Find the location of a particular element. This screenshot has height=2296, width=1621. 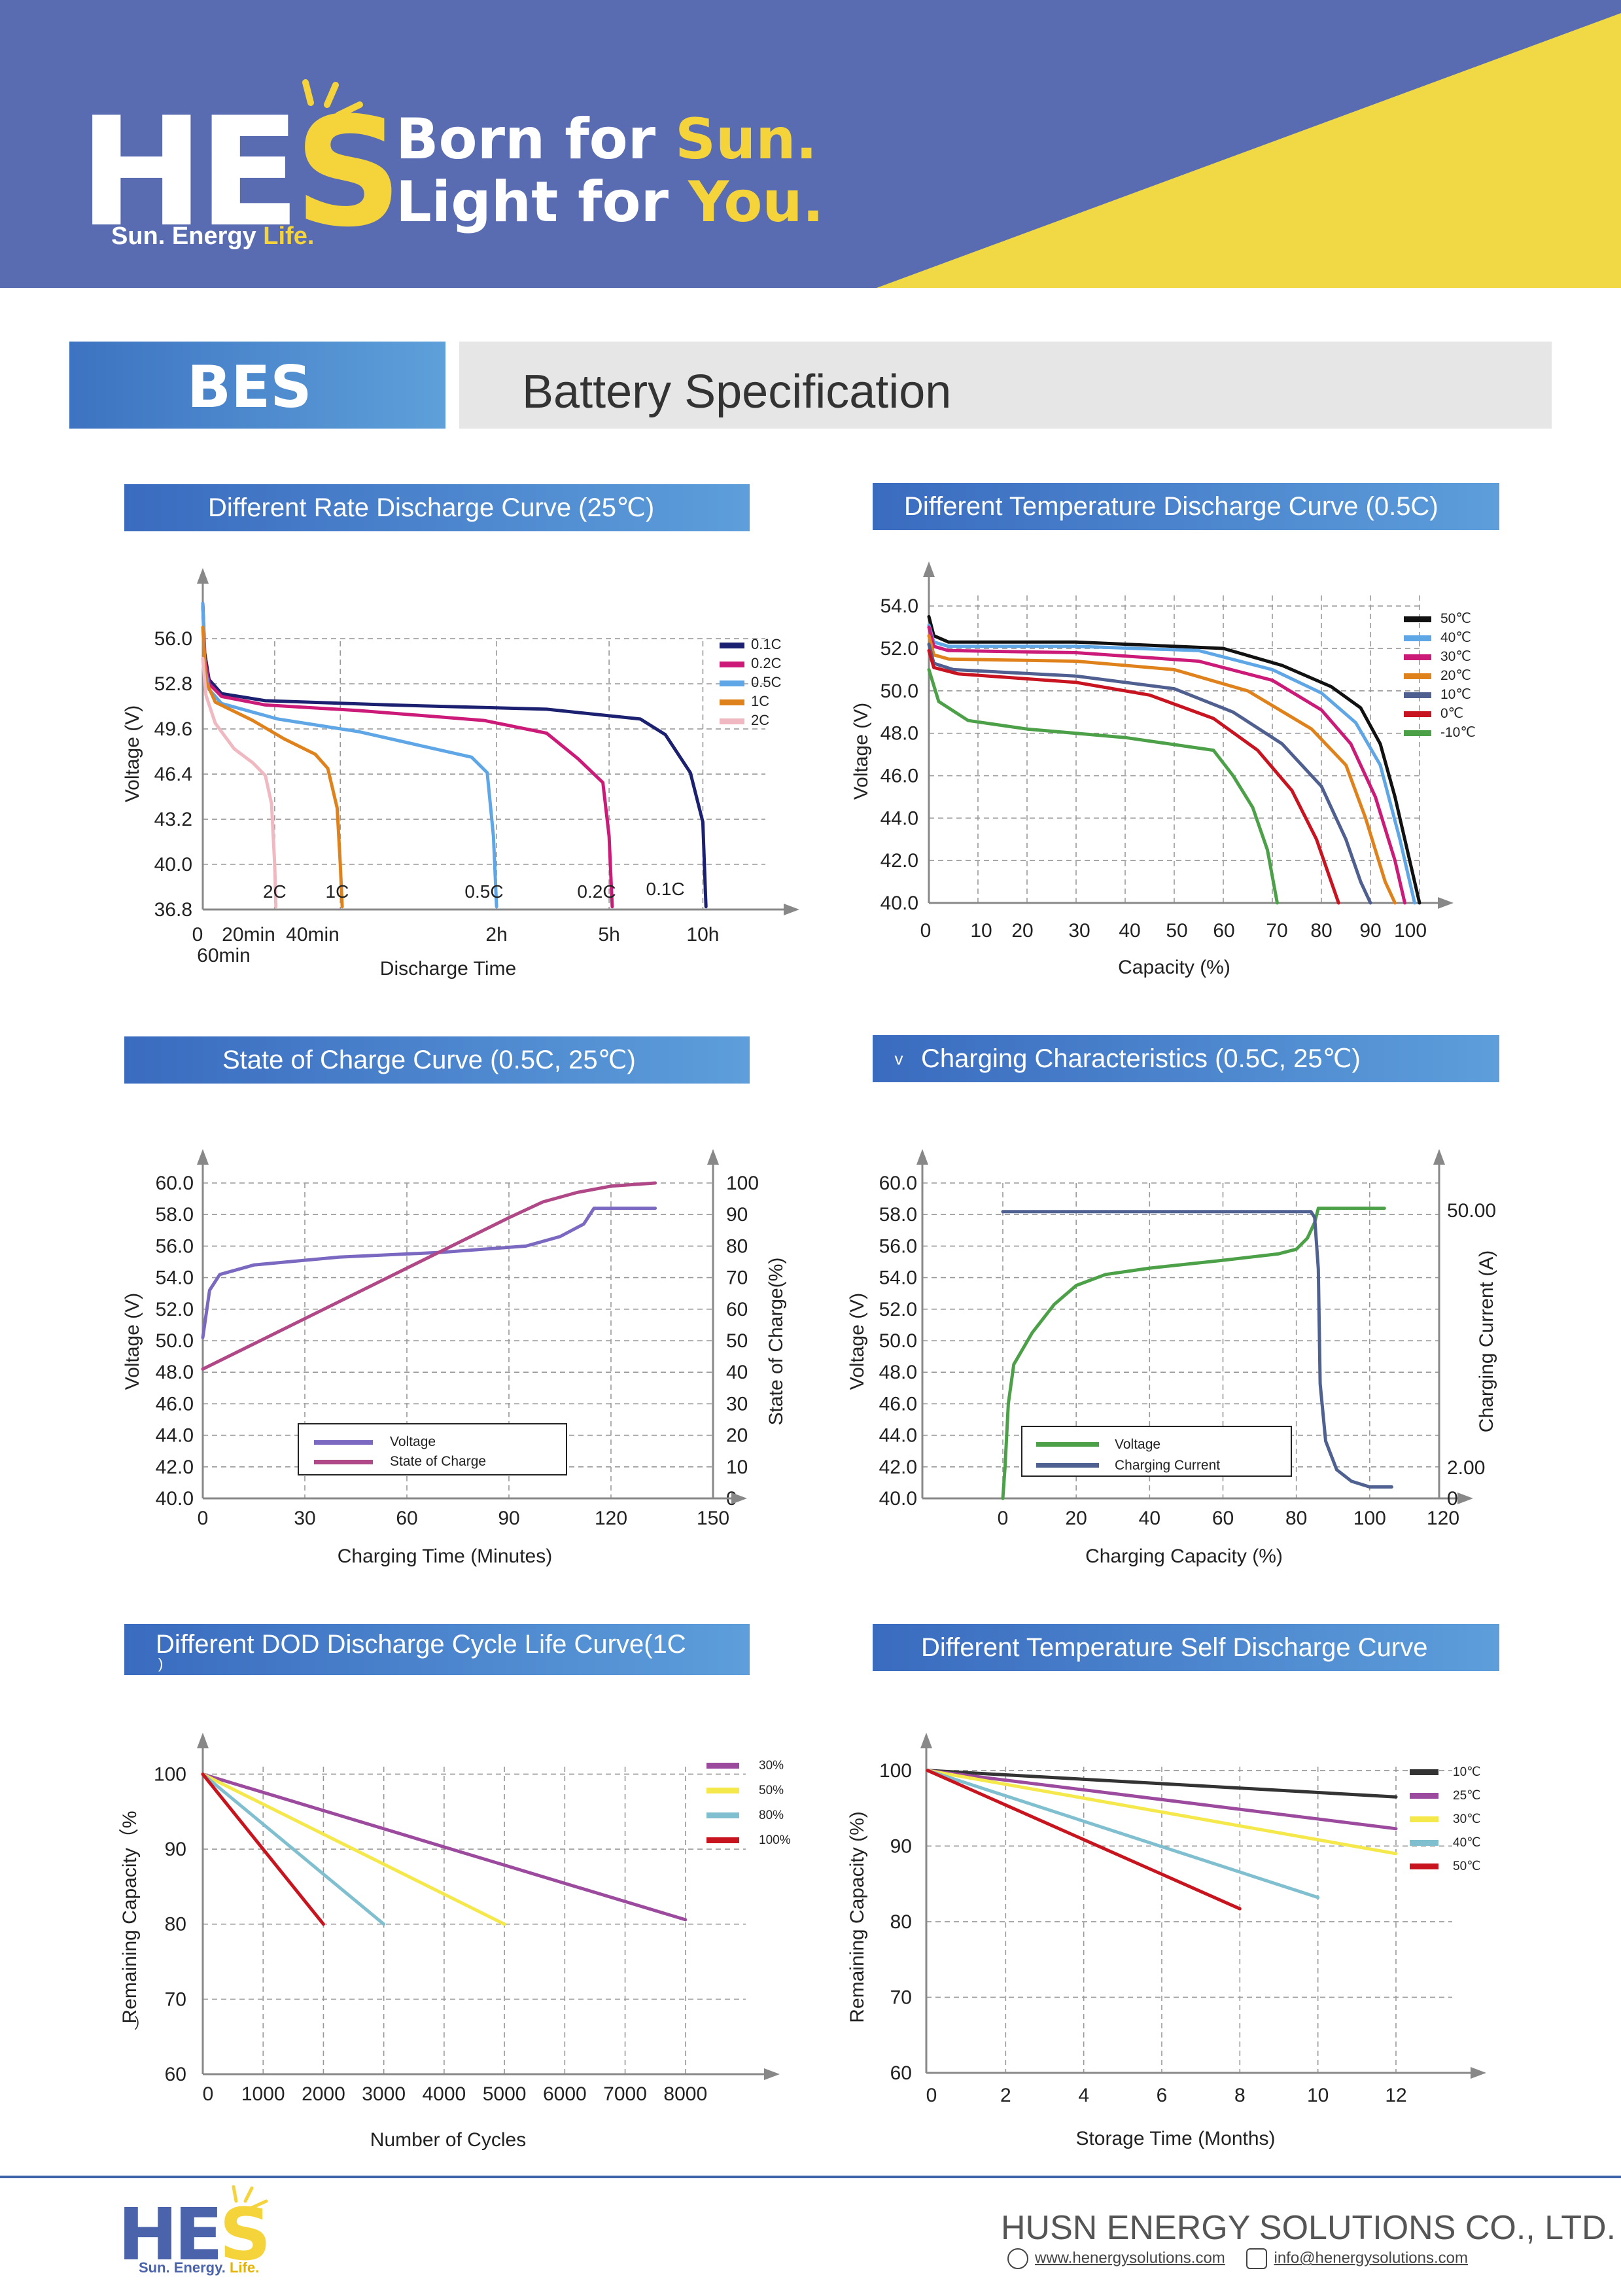

footer-divider is located at coordinates (811, 2177).